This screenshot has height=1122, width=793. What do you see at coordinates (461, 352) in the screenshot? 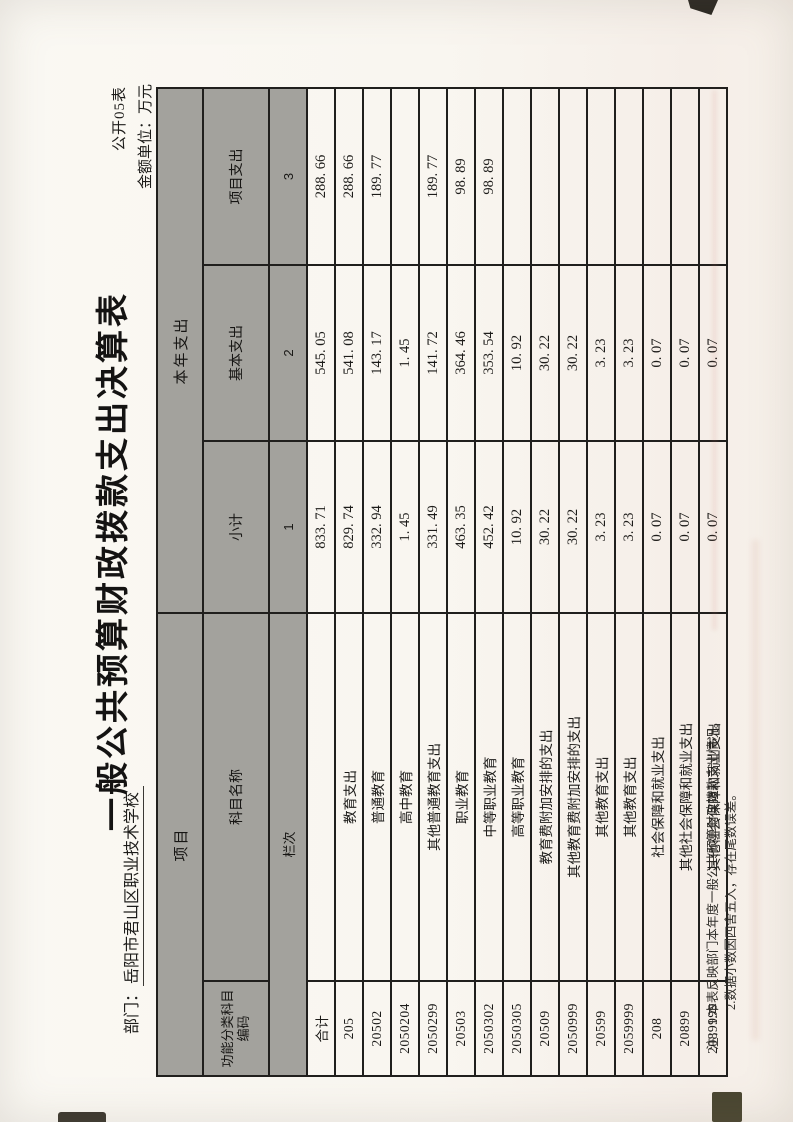
I see `basic-cell: 364. 46` at bounding box center [461, 352].